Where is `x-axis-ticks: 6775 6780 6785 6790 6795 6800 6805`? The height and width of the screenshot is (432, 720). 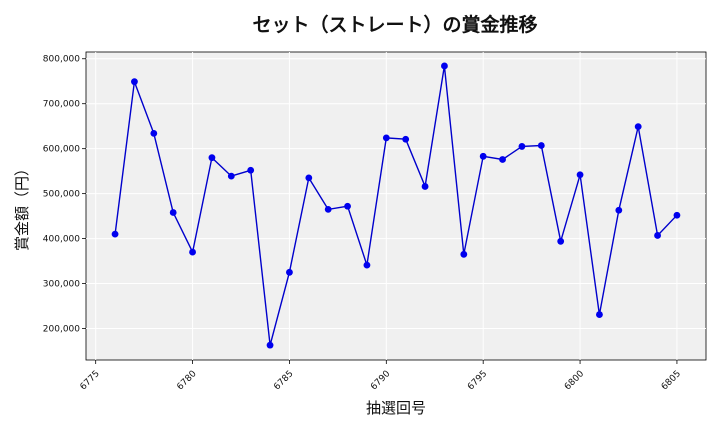
x-axis-ticks: 6775 6780 6785 6790 6795 6800 6805 is located at coordinates (381, 376).